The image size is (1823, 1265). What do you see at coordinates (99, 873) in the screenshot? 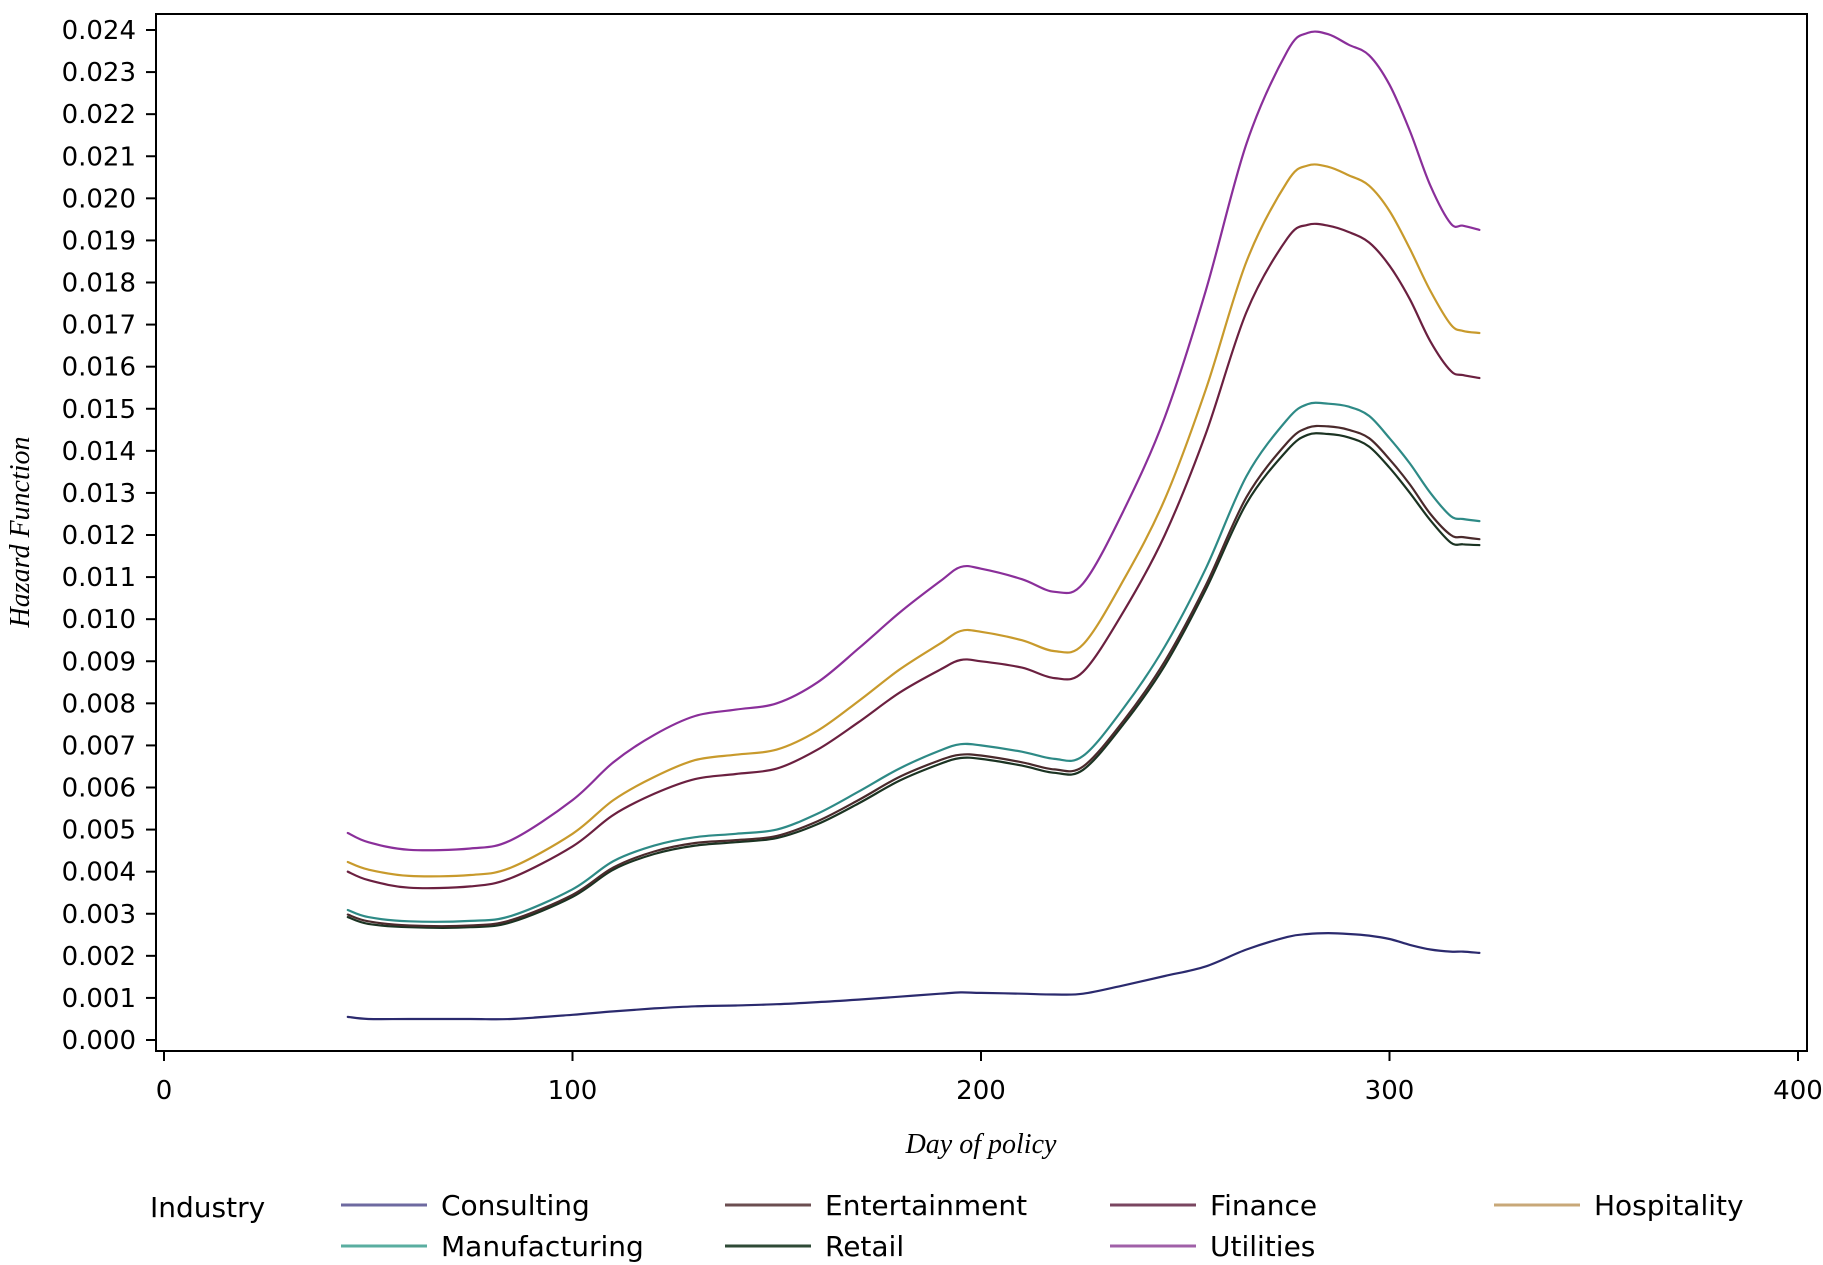
I see `y-tick-label: 0.004` at bounding box center [99, 873].